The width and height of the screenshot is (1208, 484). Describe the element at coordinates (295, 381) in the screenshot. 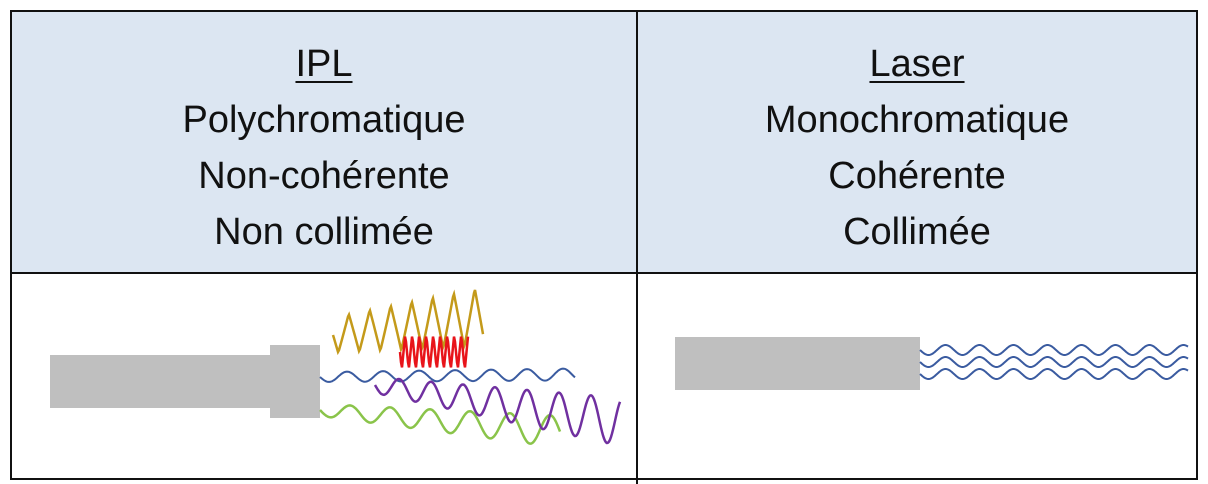

I see `lamp-head` at that location.